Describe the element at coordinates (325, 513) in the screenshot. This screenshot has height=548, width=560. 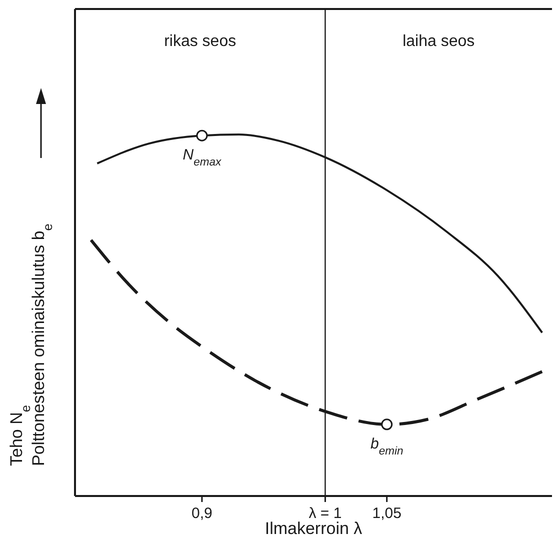
I see `x-tick-label: λ = 1` at that location.